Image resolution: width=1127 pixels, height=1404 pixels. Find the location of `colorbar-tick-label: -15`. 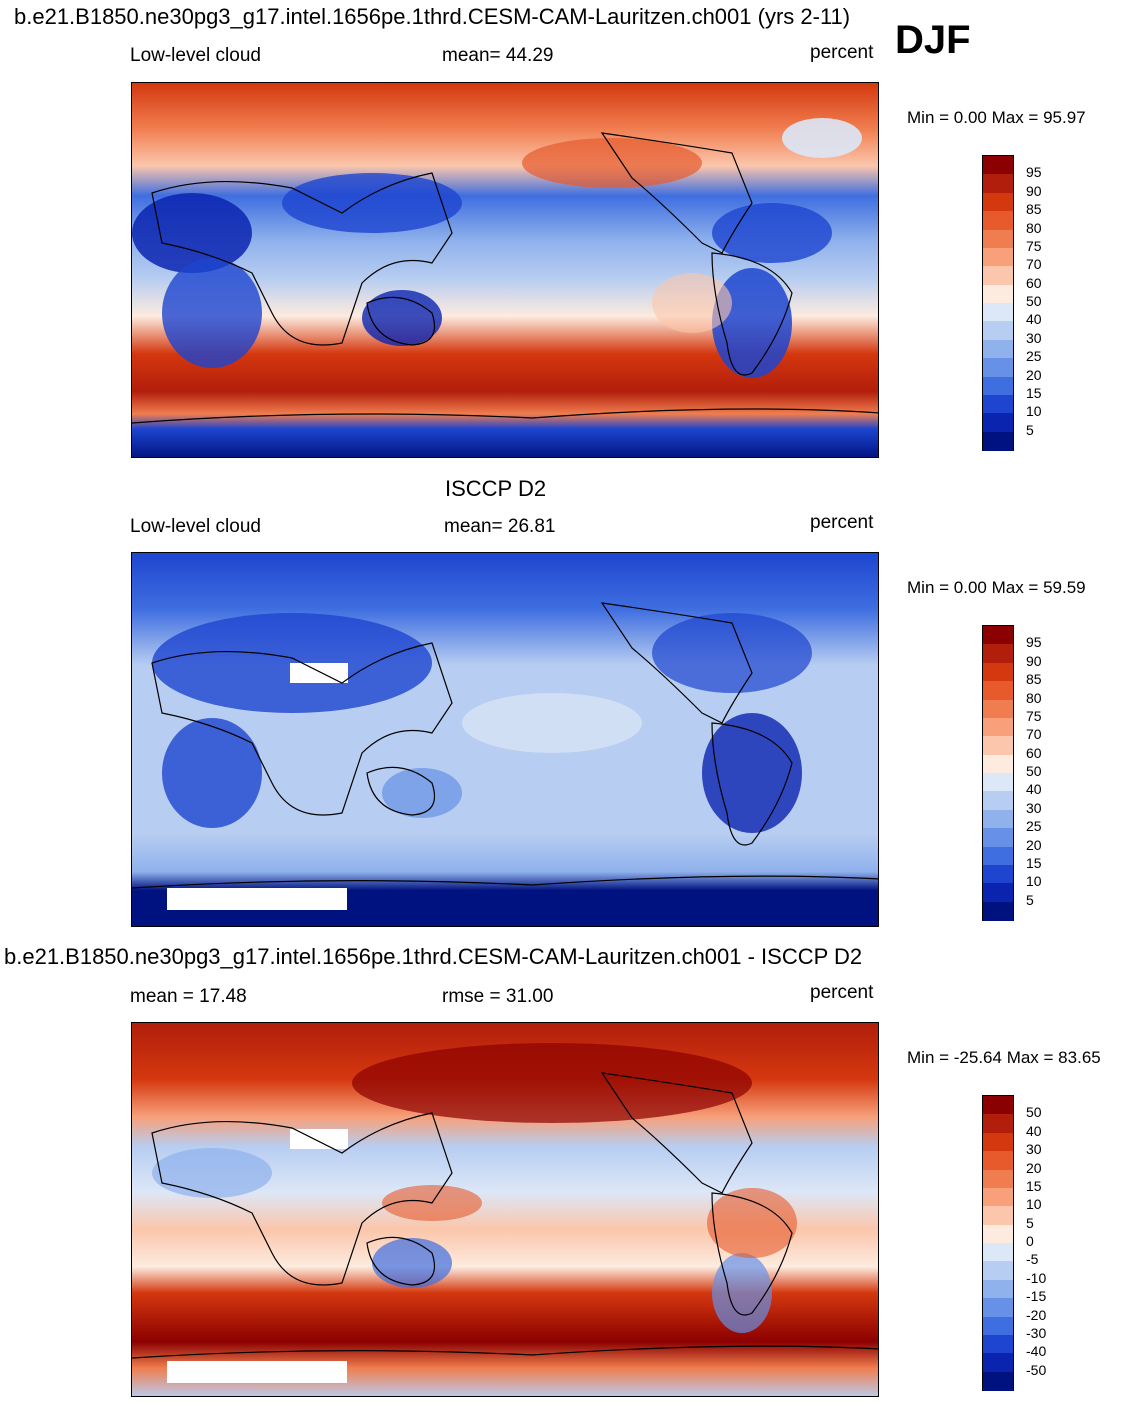

colorbar-tick-label: -15 is located at coordinates (1036, 1296).